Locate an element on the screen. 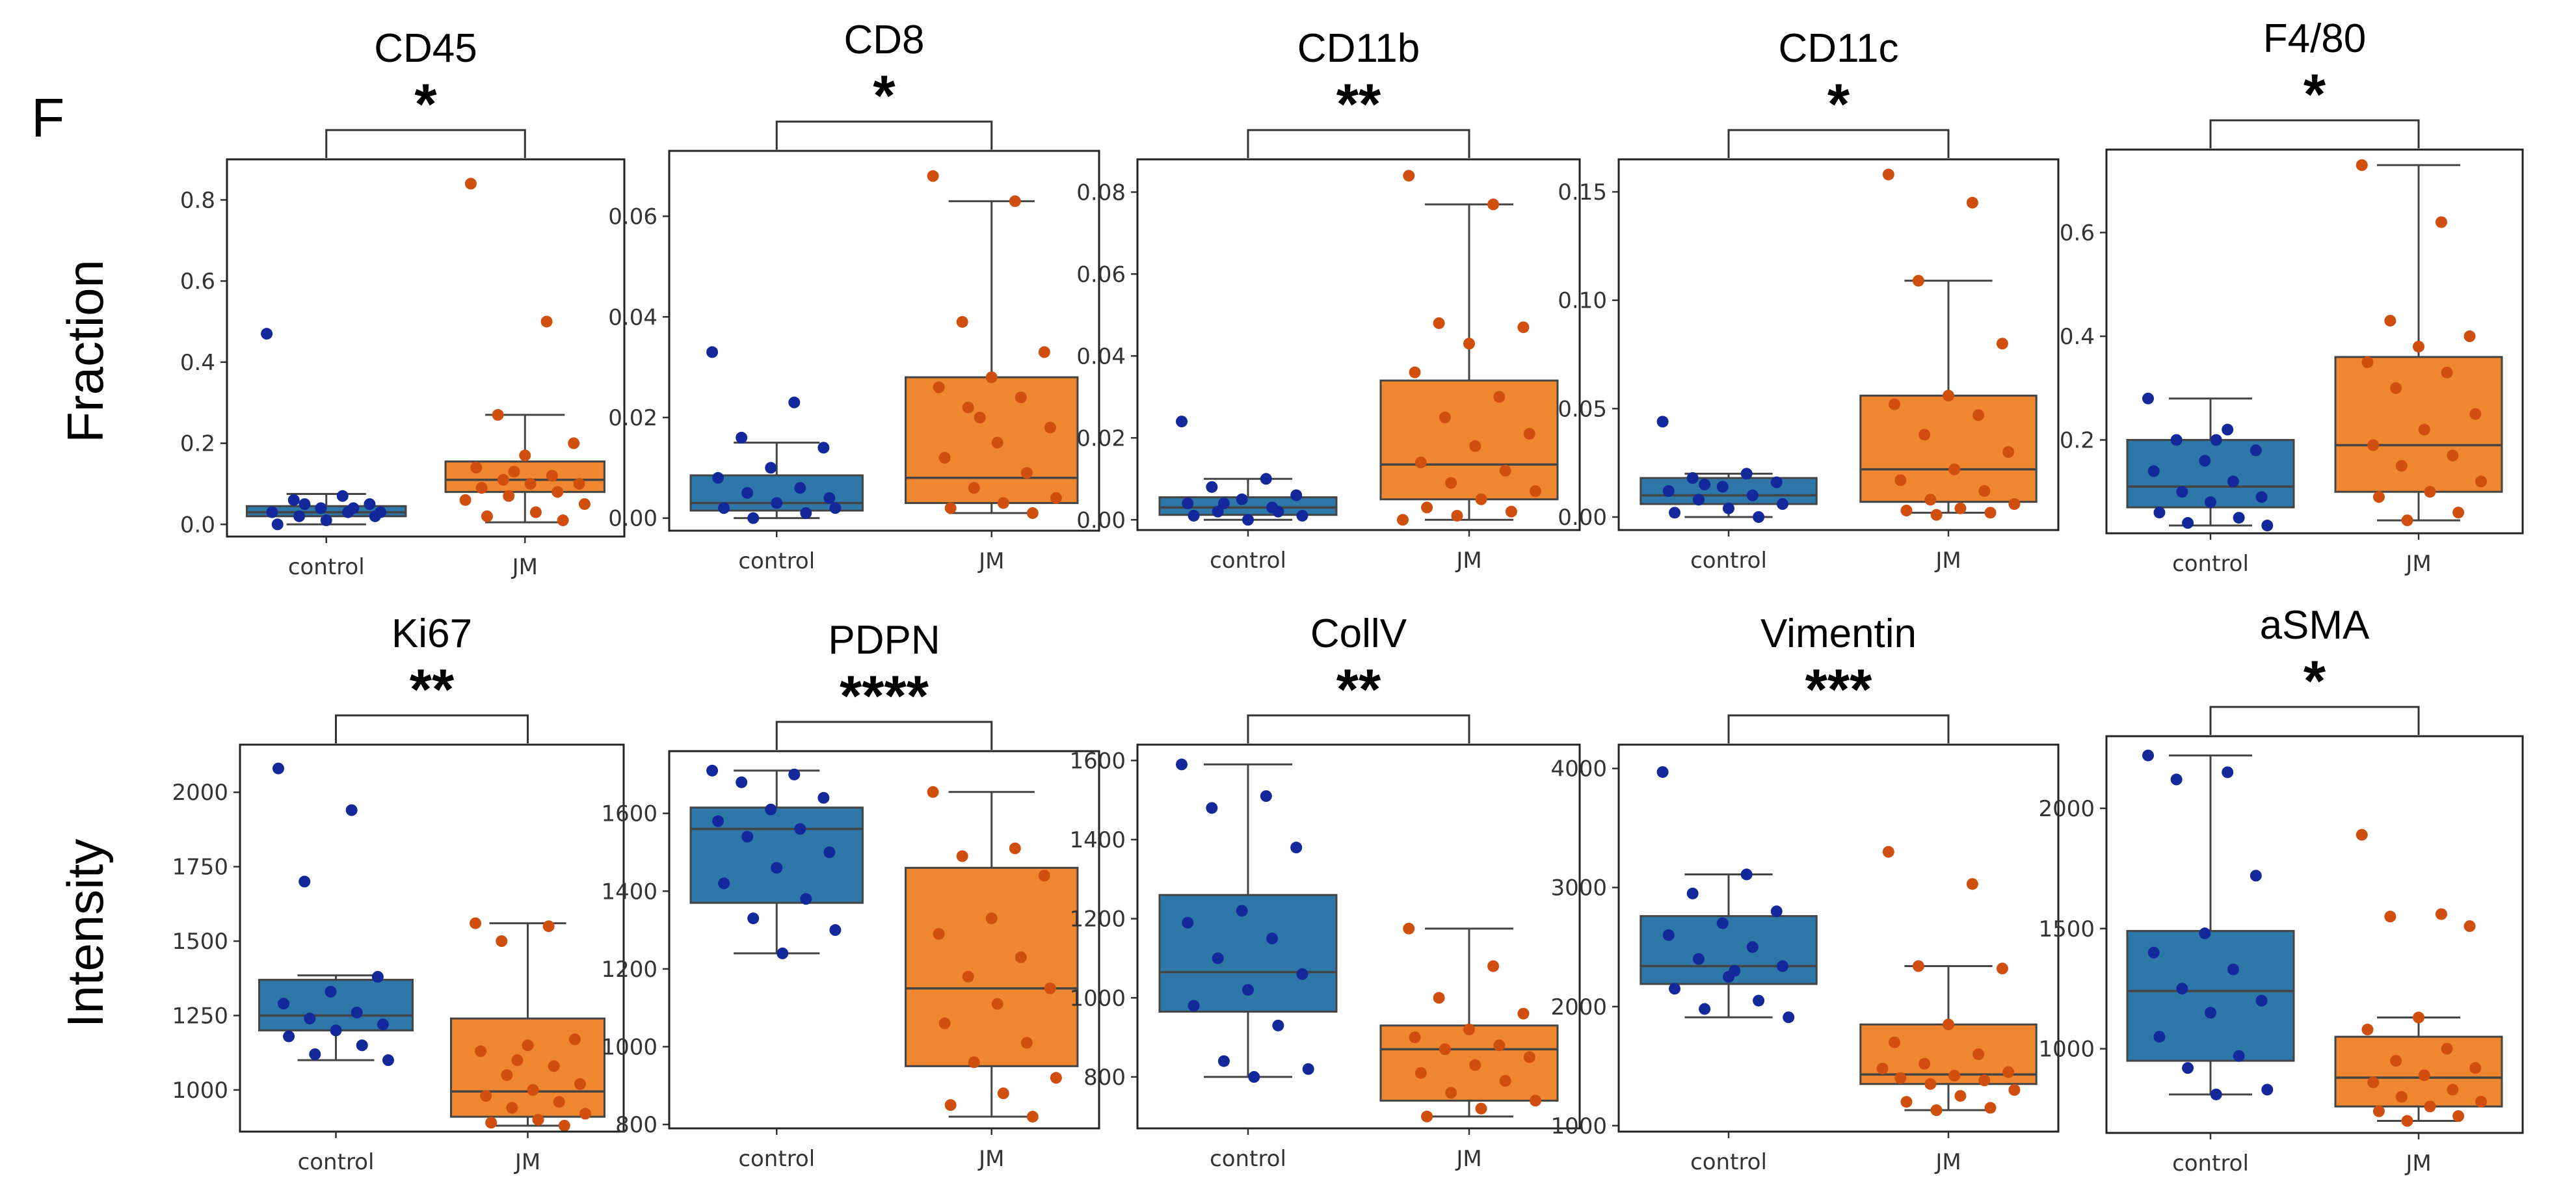 This screenshot has width=2576, height=1196. subplot-title: CD11c is located at coordinates (1839, 48).